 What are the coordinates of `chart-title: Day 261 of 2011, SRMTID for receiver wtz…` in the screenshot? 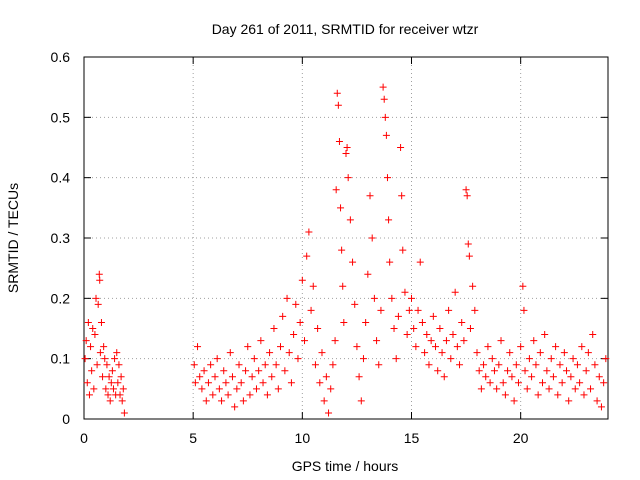 It's located at (345, 29).